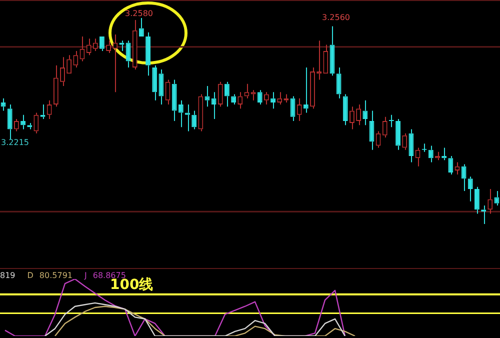 Image resolution: width=500 pixels, height=338 pixels. I want to click on annotation: 3.2580, so click(139, 13).